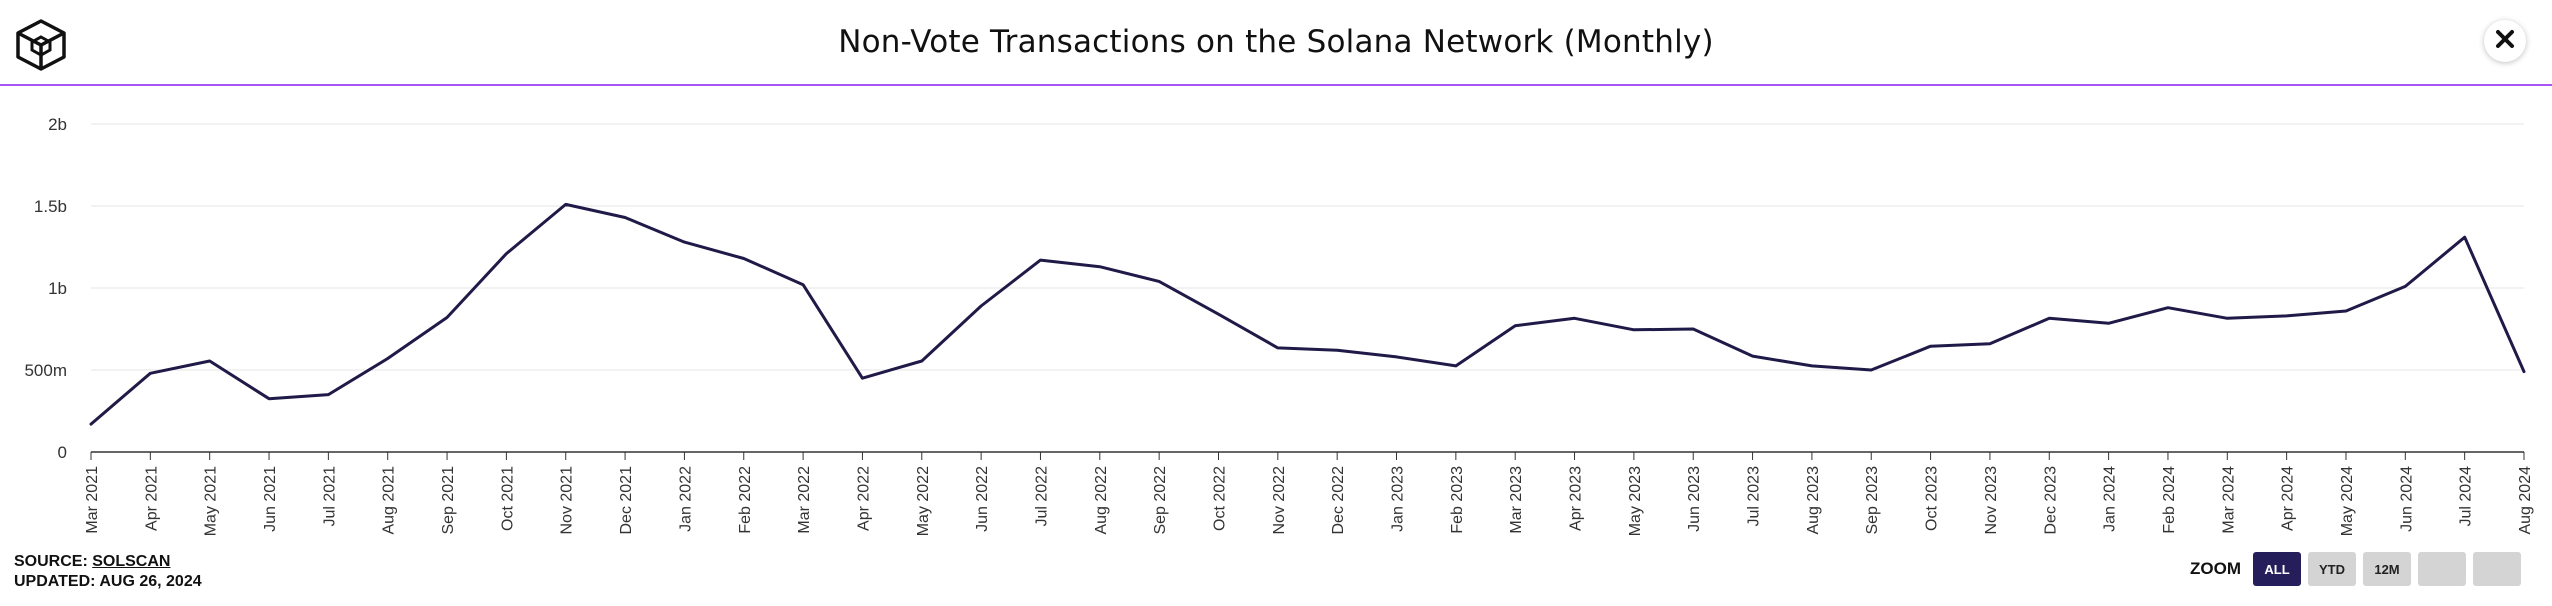 This screenshot has width=2552, height=606. What do you see at coordinates (329, 496) in the screenshot?
I see `x-tick-label: Jul 2021` at bounding box center [329, 496].